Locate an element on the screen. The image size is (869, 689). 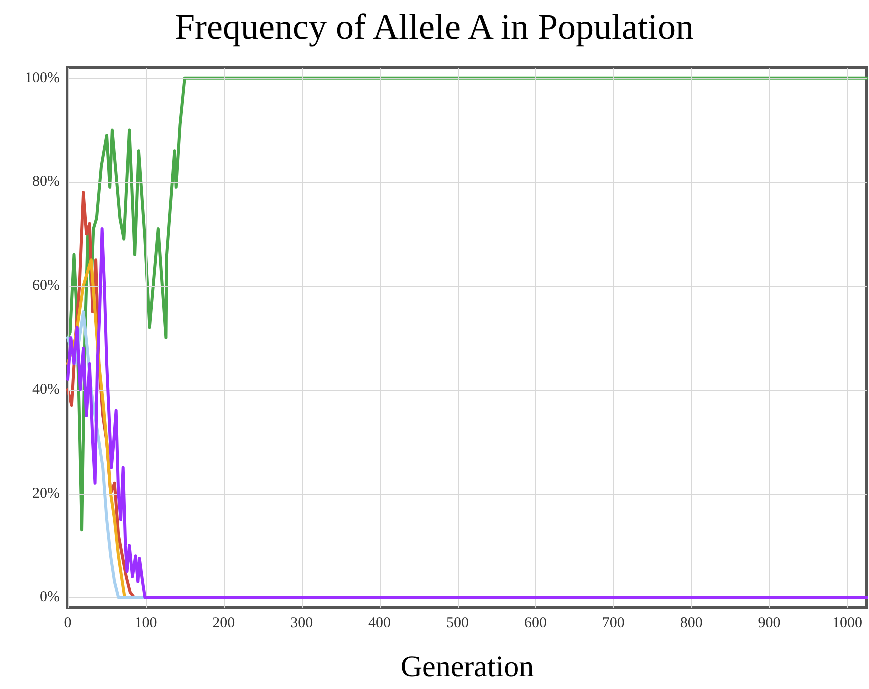
x-tick-label: 500 is located at coordinates (458, 624).